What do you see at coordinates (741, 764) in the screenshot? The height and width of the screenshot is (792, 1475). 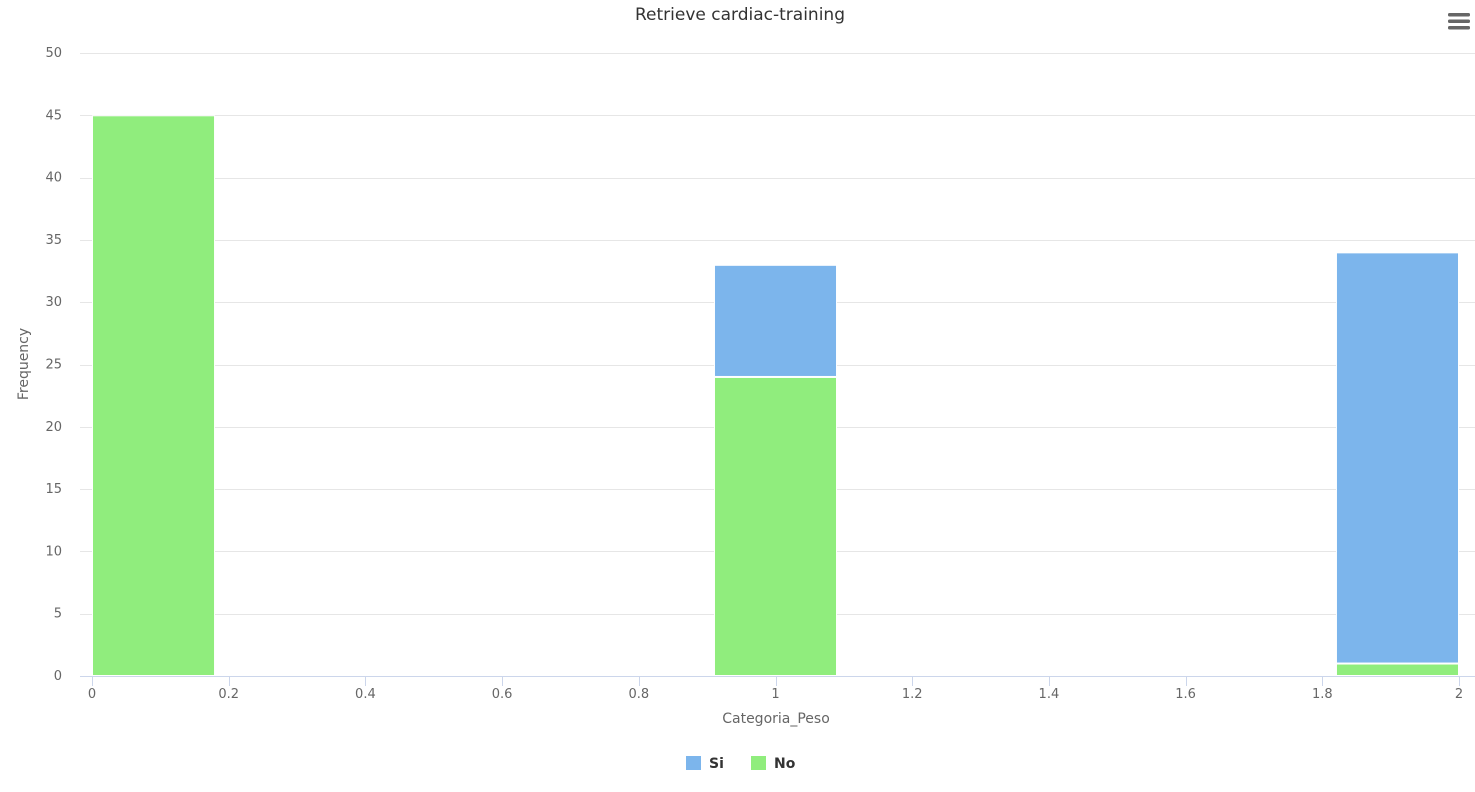 I see `legend: Si No` at bounding box center [741, 764].